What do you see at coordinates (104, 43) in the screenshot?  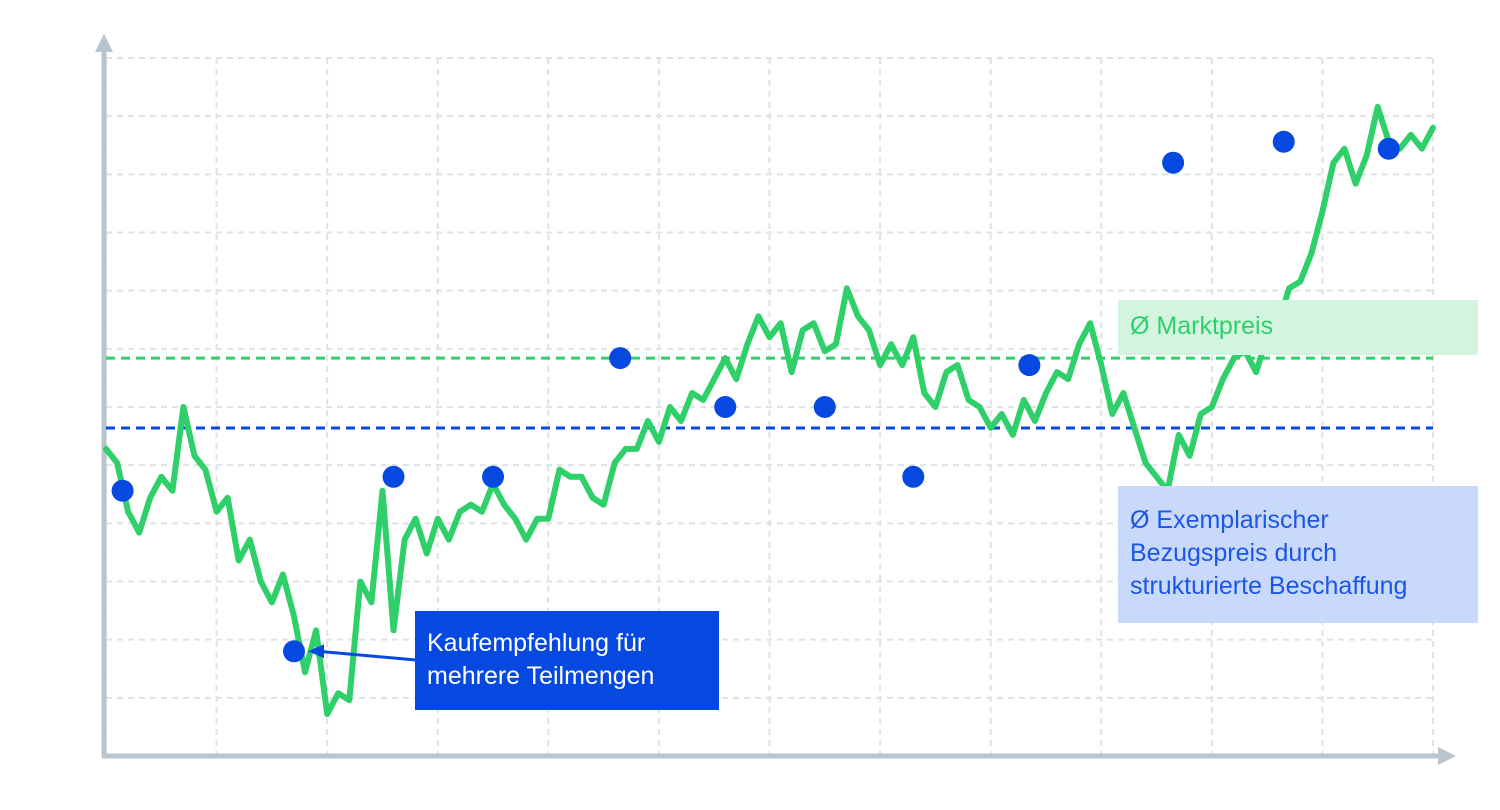 I see `y-axis-arrow-icon` at bounding box center [104, 43].